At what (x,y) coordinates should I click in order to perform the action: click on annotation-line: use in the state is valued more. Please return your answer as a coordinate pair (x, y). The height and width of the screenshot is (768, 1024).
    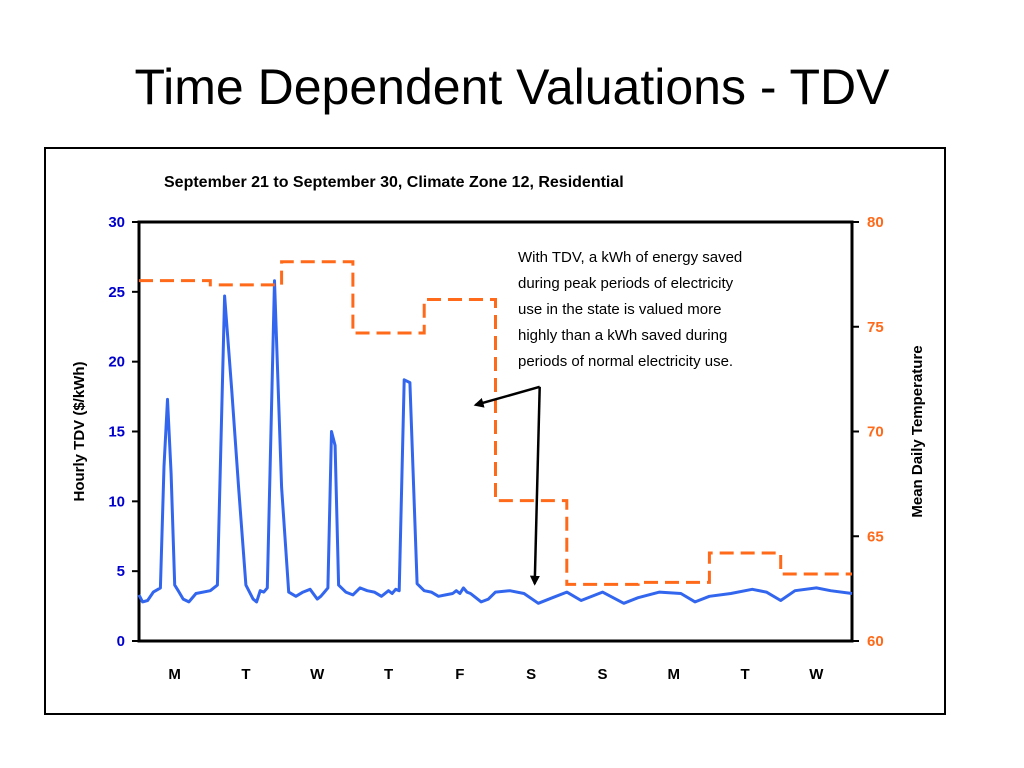
    Looking at the image, I should click on (619, 309).